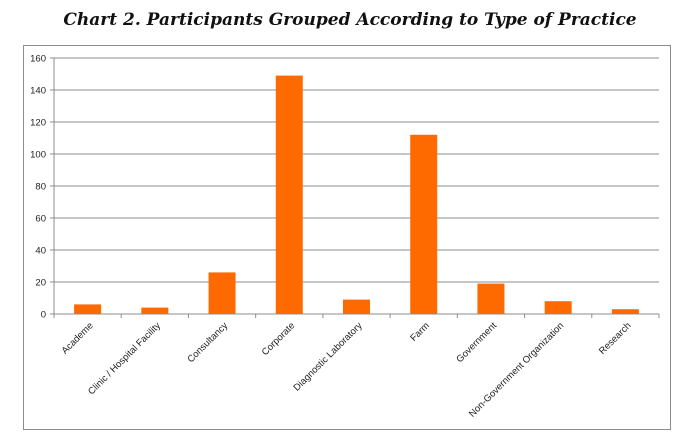 Image resolution: width=700 pixels, height=441 pixels. Describe the element at coordinates (88, 309) in the screenshot. I see `bar-academe` at that location.